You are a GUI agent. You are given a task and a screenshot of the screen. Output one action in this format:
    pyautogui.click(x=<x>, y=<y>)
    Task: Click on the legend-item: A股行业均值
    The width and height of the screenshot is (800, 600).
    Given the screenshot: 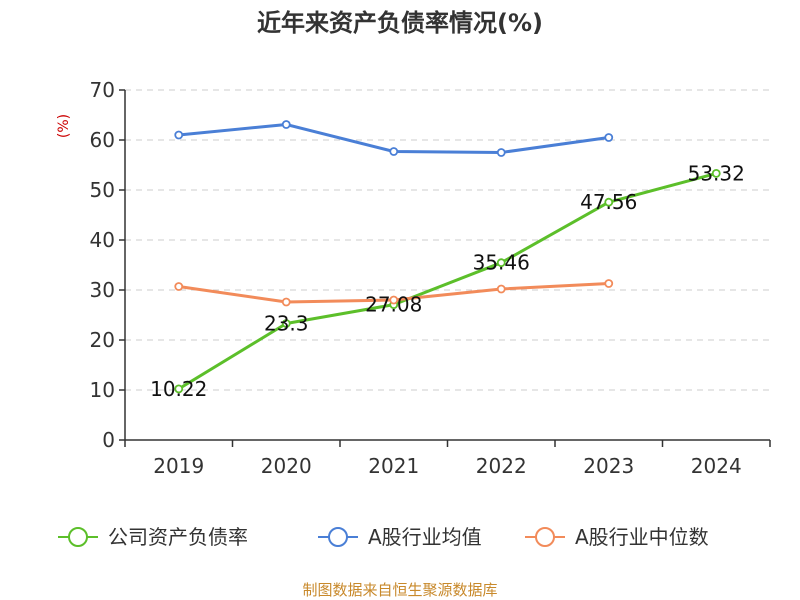 What is the action you would take?
    pyautogui.click(x=400, y=537)
    